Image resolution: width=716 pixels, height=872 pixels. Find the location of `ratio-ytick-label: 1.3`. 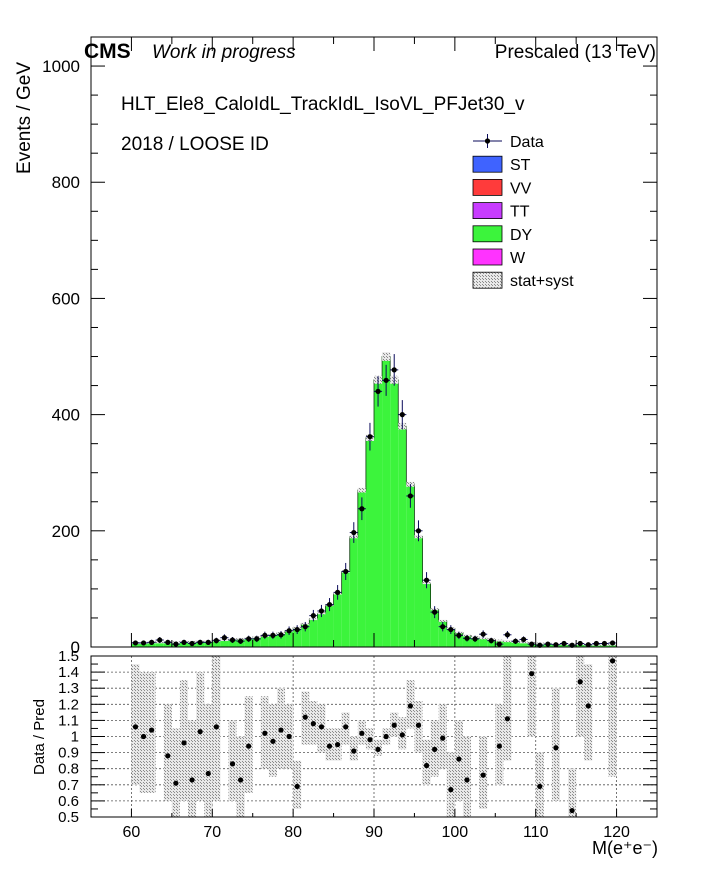

ratio-ytick-label: 1.3 is located at coordinates (68, 688).